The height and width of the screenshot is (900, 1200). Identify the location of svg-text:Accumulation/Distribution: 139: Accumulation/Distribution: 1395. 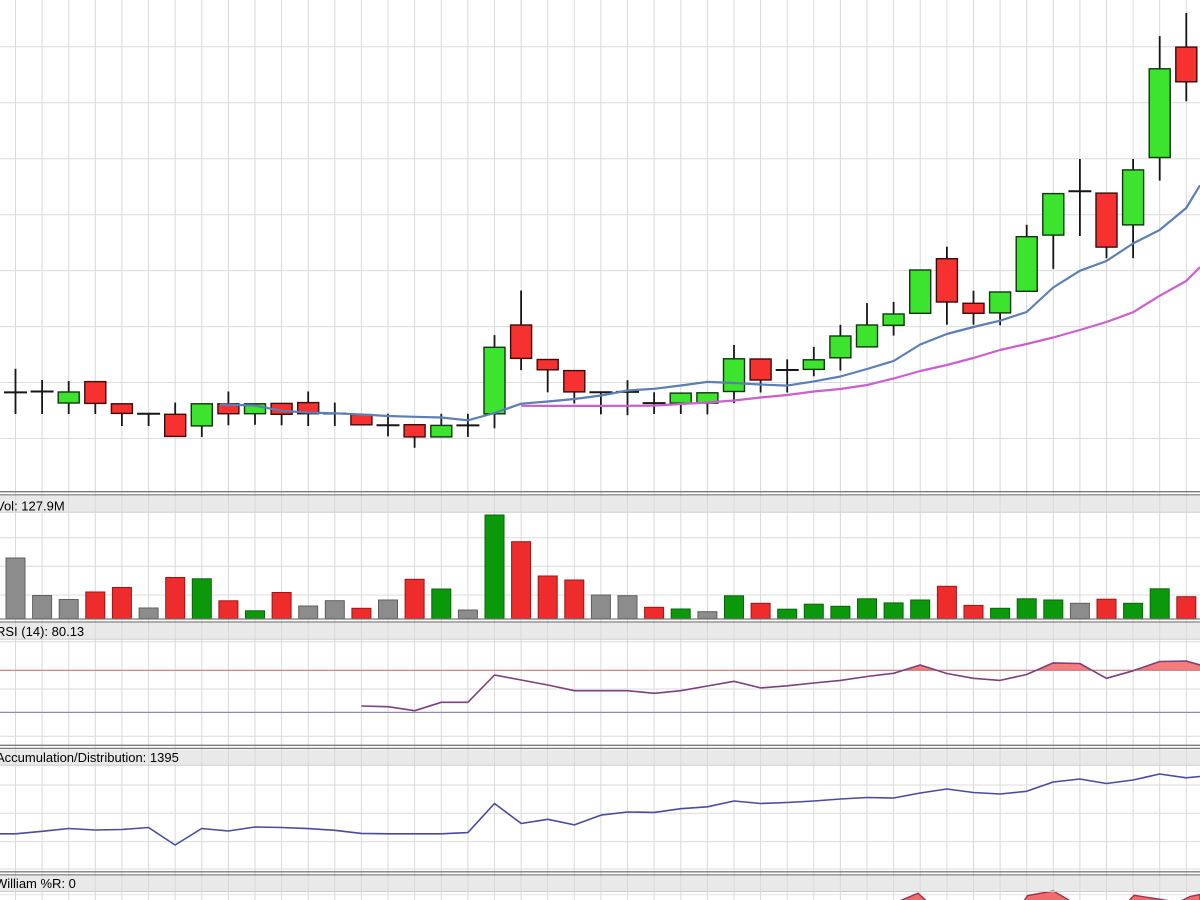
(89, 757).